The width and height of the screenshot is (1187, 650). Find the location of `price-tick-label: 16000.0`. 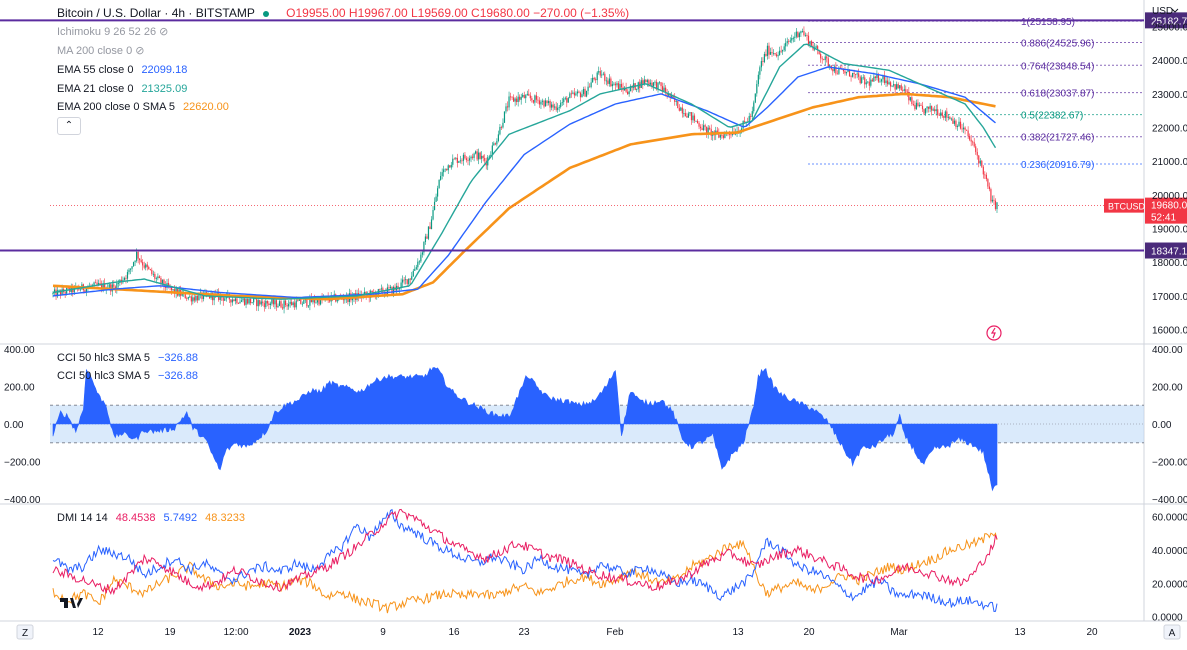

price-tick-label: 16000.0 is located at coordinates (1169, 331).